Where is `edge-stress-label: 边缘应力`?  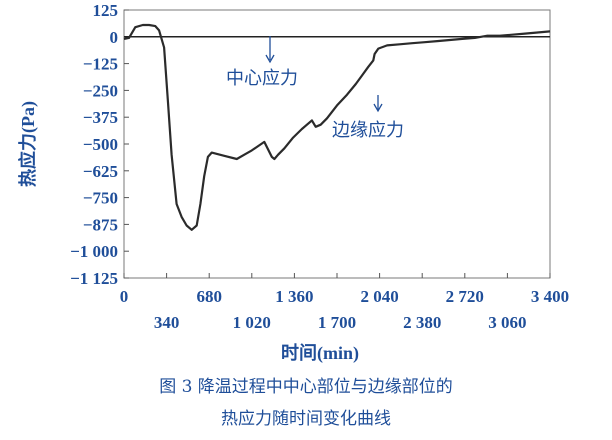 edge-stress-label: 边缘应力 is located at coordinates (368, 130).